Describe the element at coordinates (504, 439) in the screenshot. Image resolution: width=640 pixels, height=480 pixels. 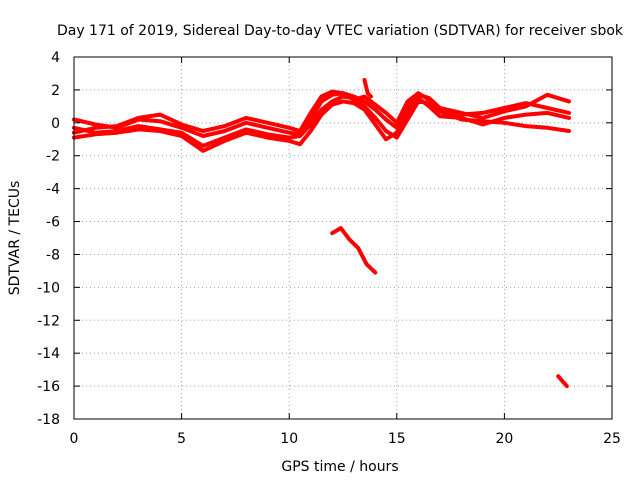
I see `x-tick-label: 20` at that location.